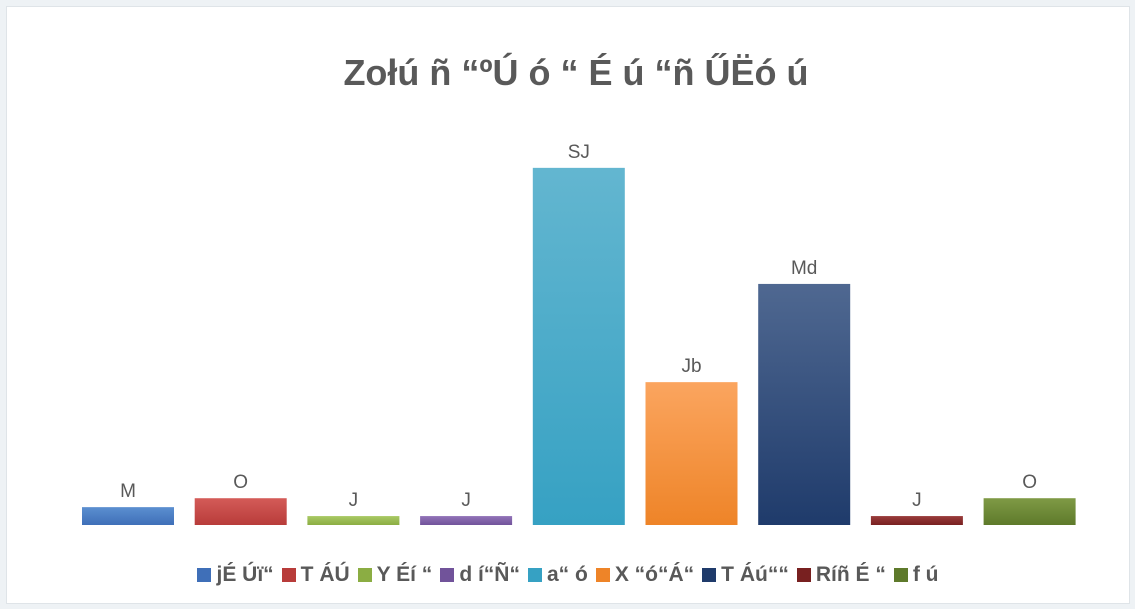 The height and width of the screenshot is (609, 1135). What do you see at coordinates (691, 366) in the screenshot?
I see `data-label-5: Jb` at bounding box center [691, 366].